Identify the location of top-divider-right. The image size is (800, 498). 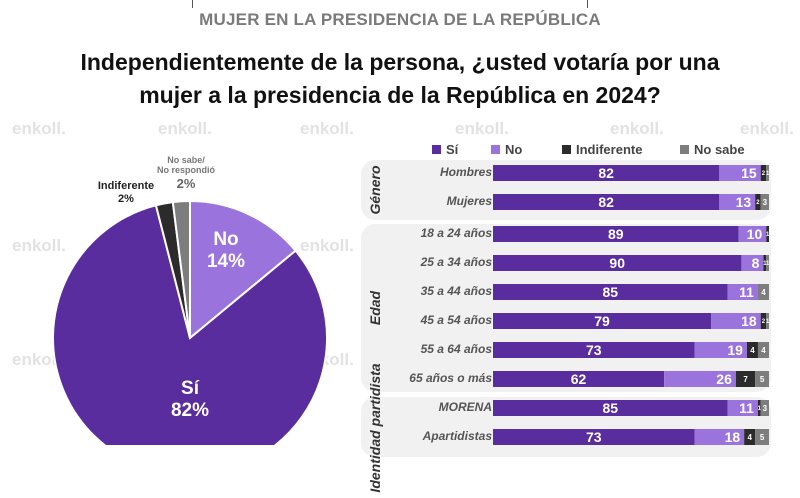
(587, 4).